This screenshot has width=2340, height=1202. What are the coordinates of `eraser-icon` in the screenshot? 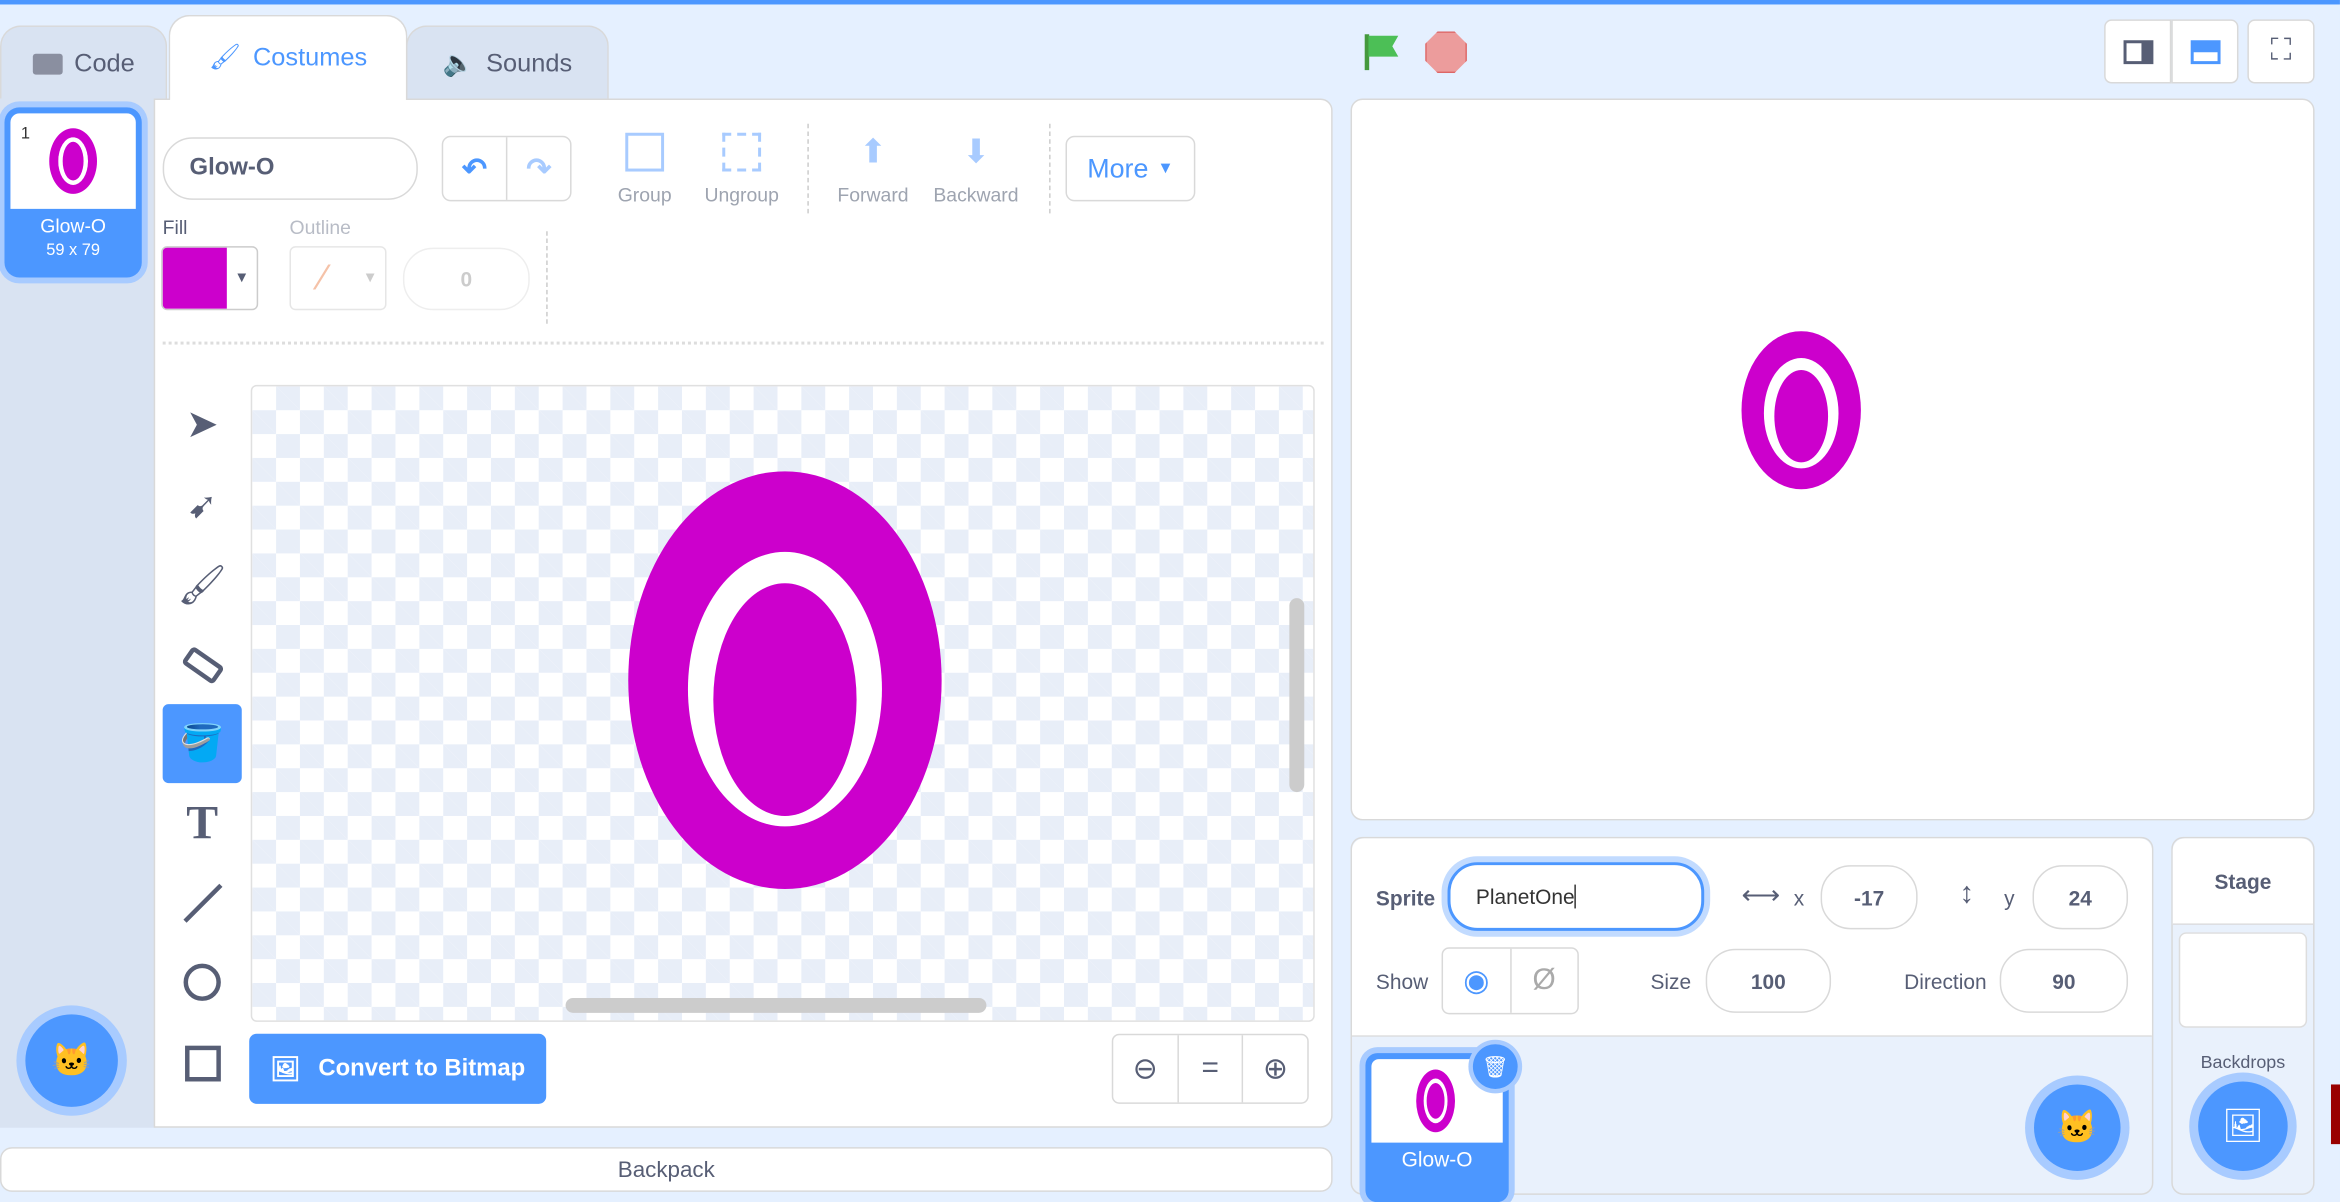 It's located at (202, 664).